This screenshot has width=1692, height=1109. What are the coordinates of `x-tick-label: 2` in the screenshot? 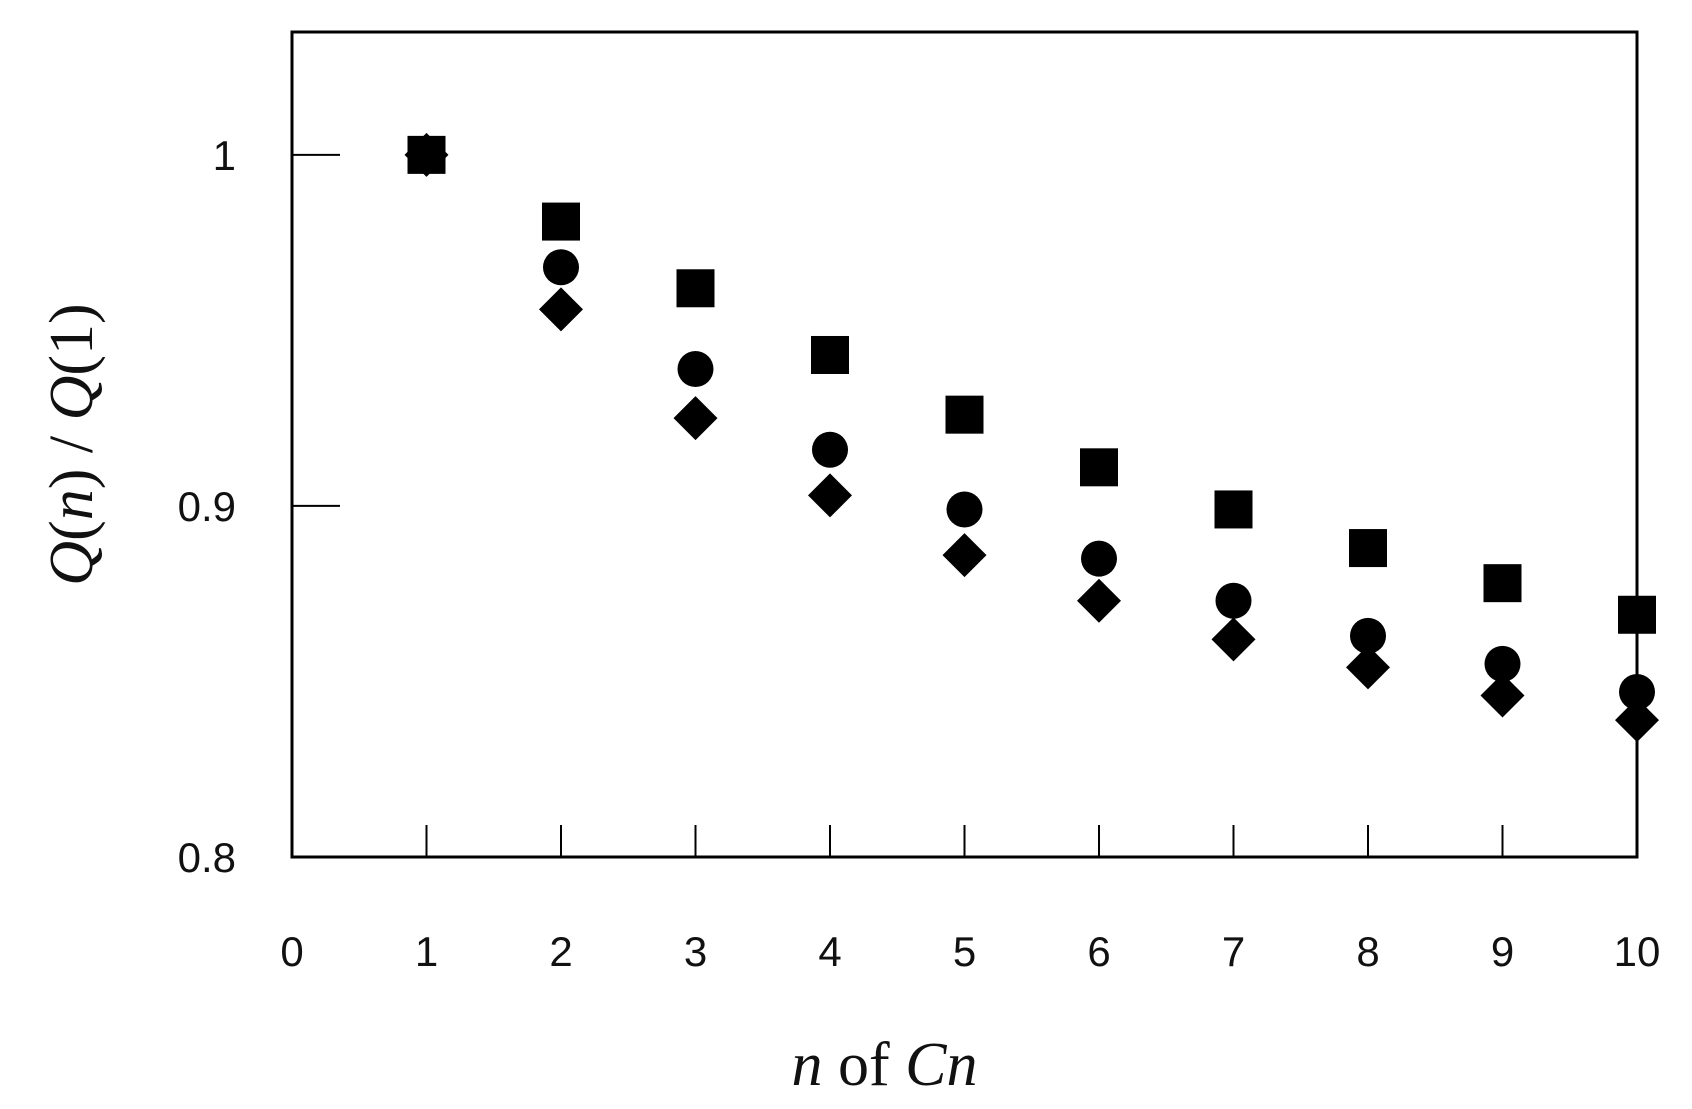 It's located at (560, 951).